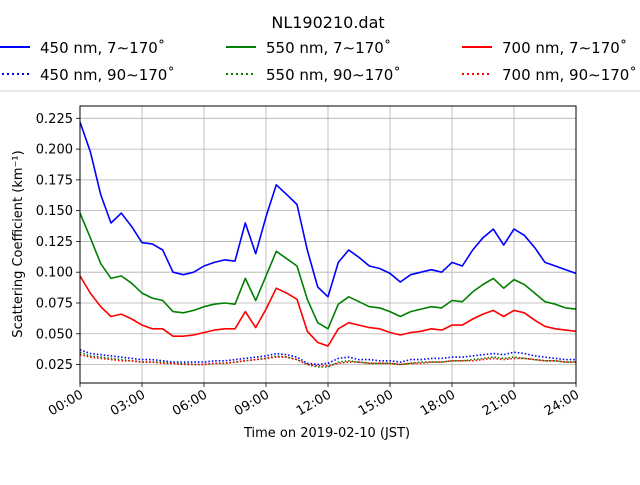 The image size is (640, 485). Describe the element at coordinates (327, 22) in the screenshot. I see `chart-title: NL190210.dat` at that location.